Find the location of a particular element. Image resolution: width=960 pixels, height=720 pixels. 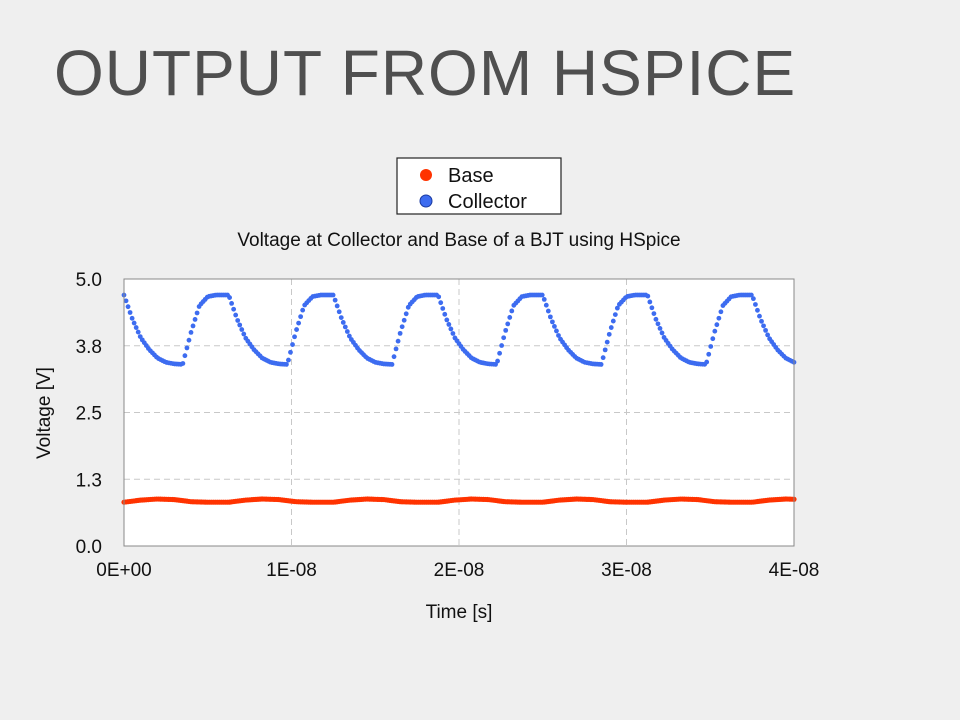

x-tick-label: 2E-08 is located at coordinates (459, 570).